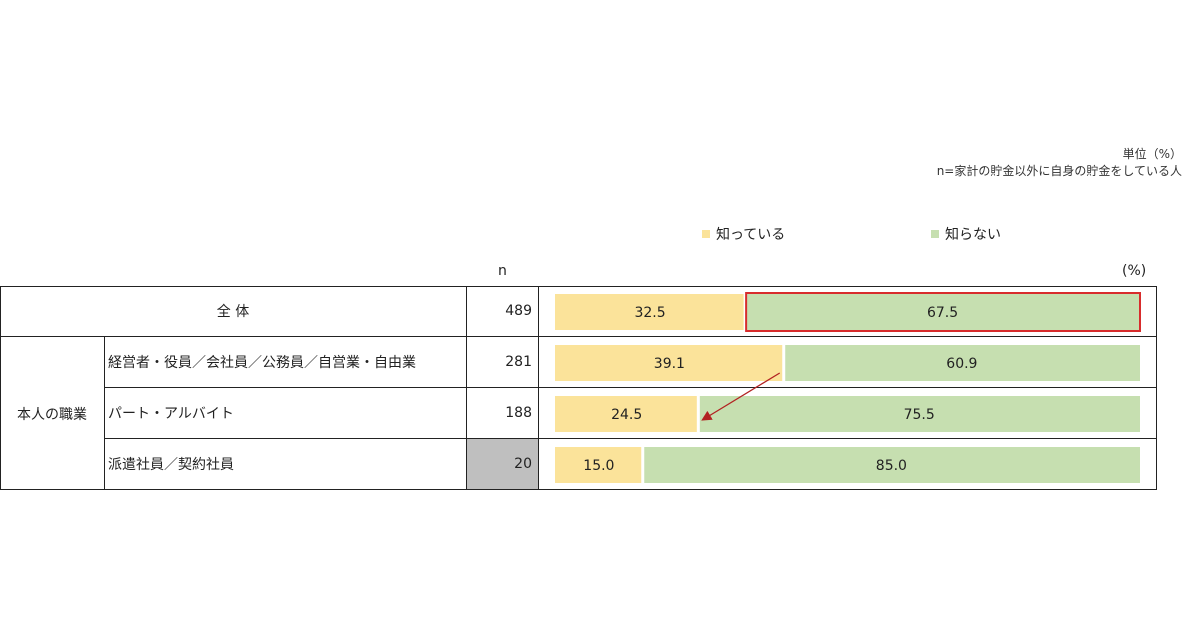  I want to click on legend-swatch-know, so click(706, 234).